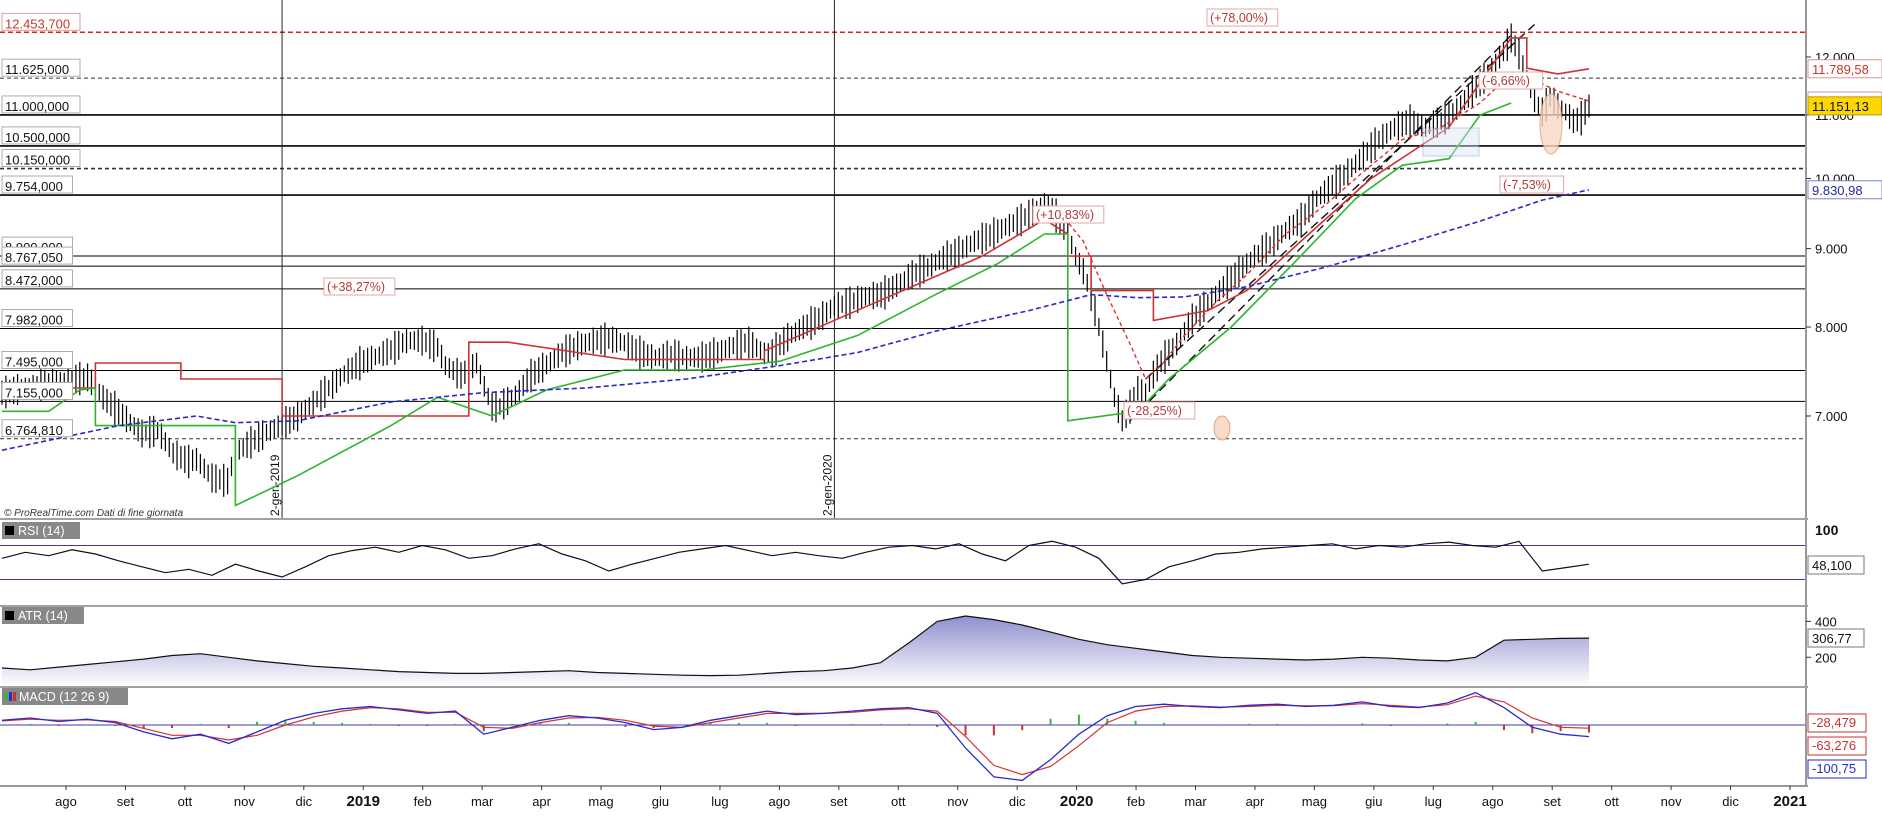 The width and height of the screenshot is (1882, 819). What do you see at coordinates (827, 485) in the screenshot?
I see `vertical-marker-label: 2-gen-2020` at bounding box center [827, 485].